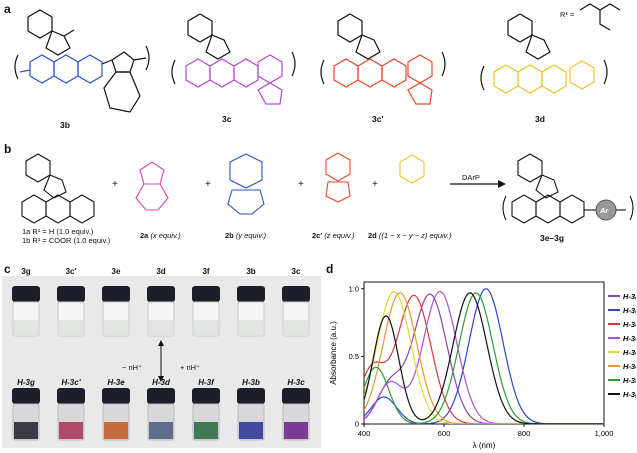 The image size is (637, 453). I want to click on vial-label-bottom: H-3b, so click(251, 382).